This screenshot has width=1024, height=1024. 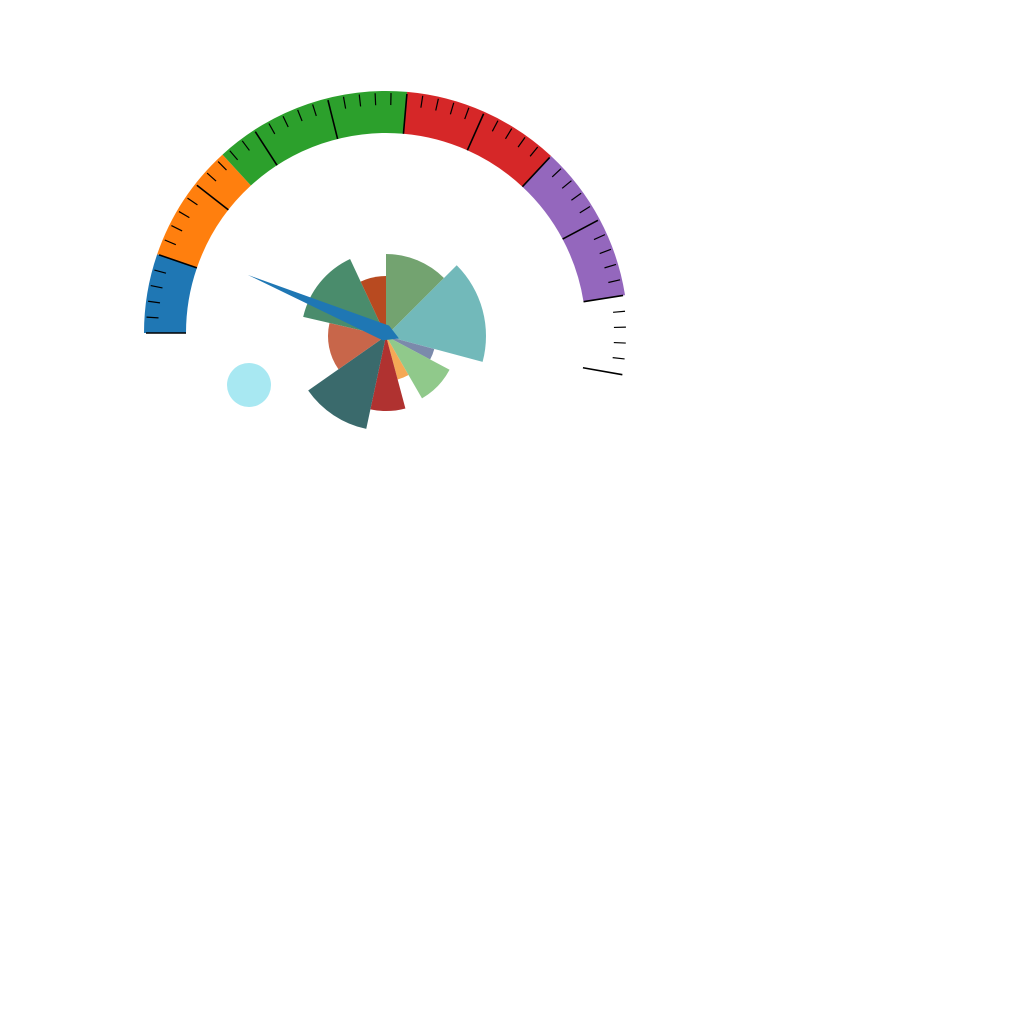 What do you see at coordinates (249, 385) in the screenshot?
I see `gauge-marker` at bounding box center [249, 385].